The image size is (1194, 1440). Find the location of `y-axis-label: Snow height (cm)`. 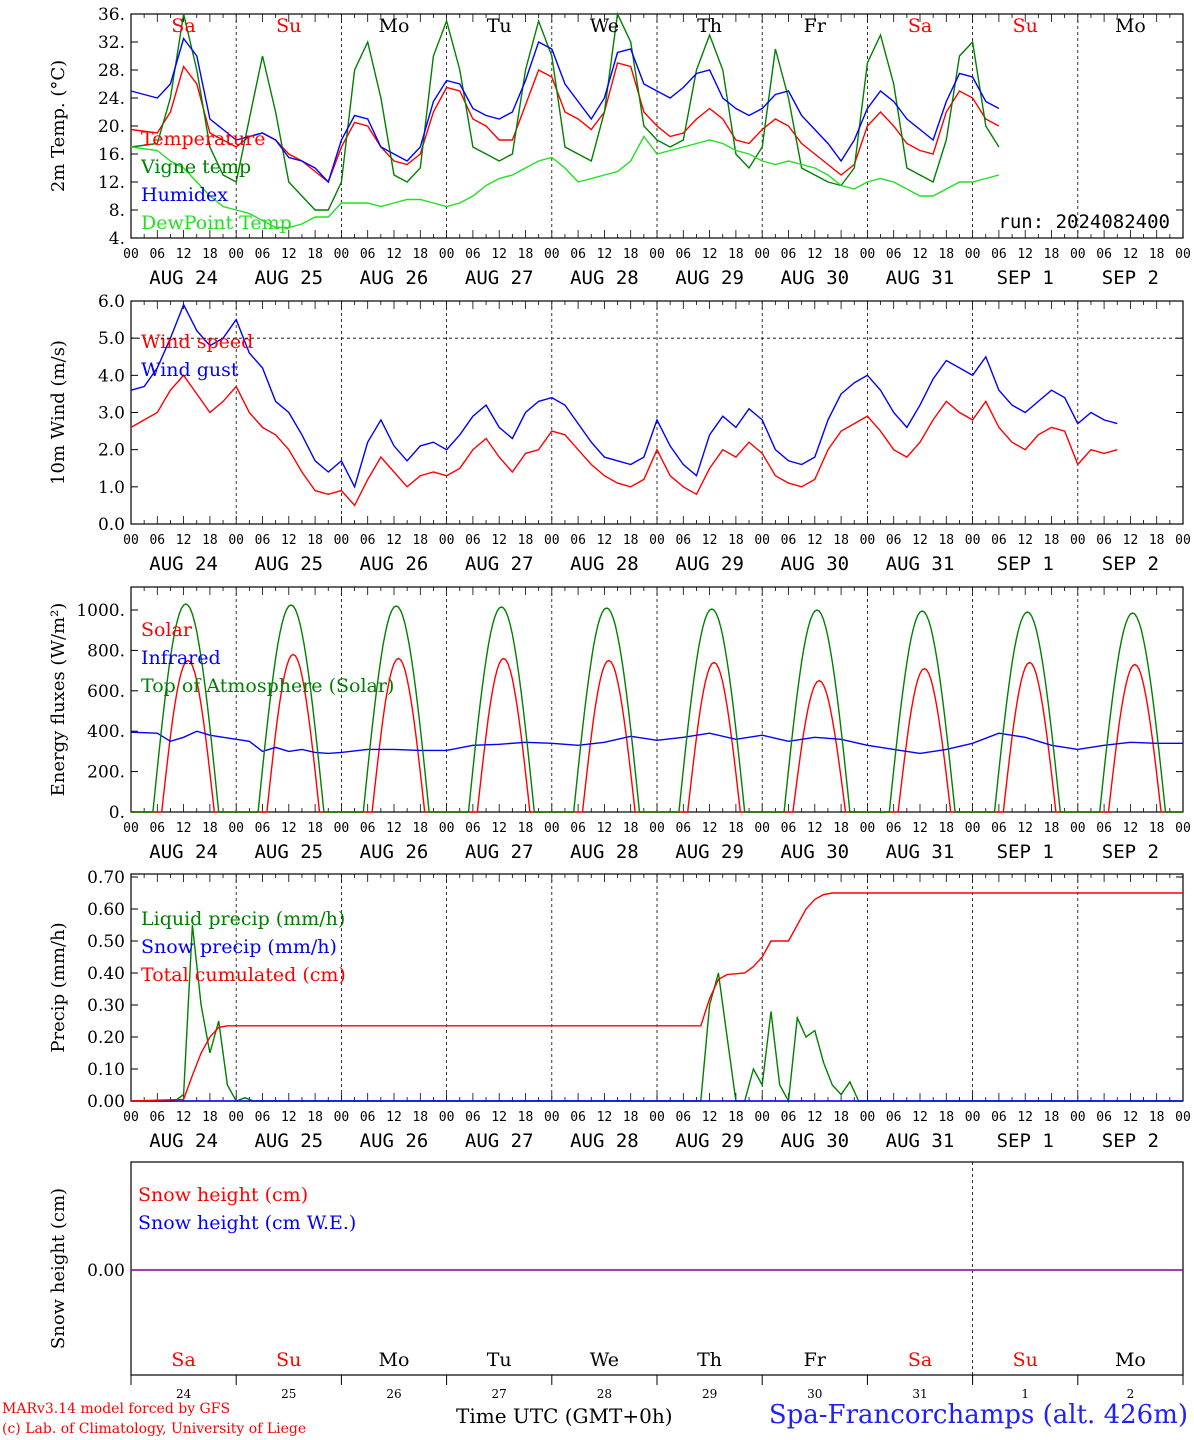

y-axis-label: Snow height (cm) is located at coordinates (58, 1268).